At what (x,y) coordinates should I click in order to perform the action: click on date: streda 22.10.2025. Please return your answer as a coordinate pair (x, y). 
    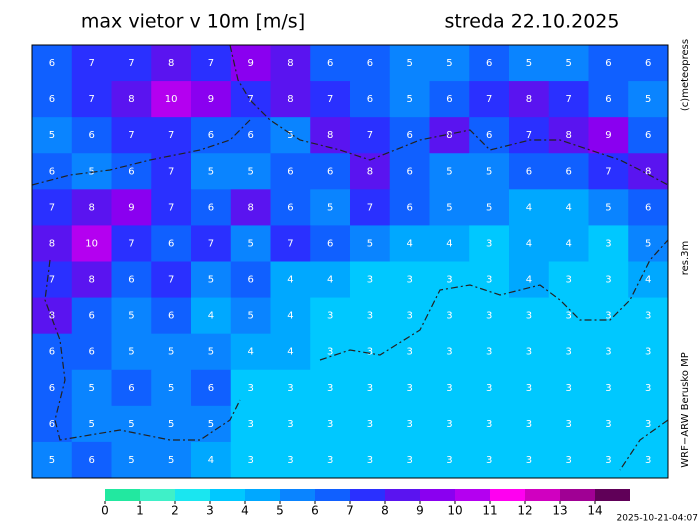
    Looking at the image, I should click on (532, 22).